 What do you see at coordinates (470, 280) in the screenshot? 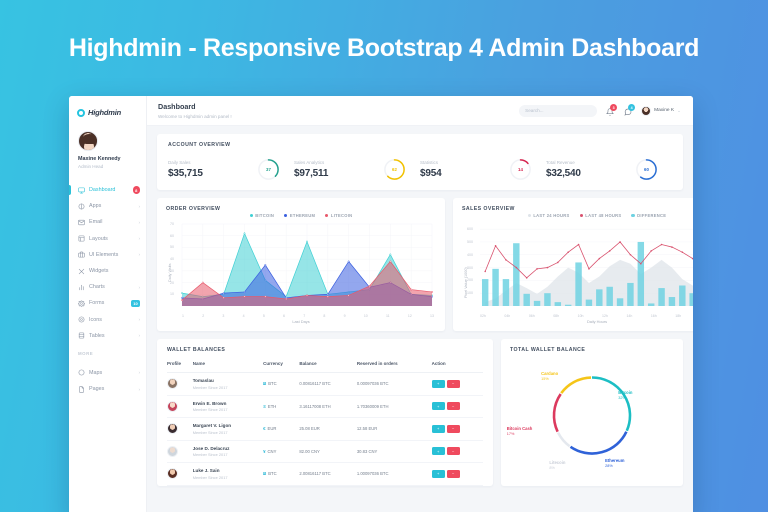
I see `y-tick-label: 200` at bounding box center [470, 280].